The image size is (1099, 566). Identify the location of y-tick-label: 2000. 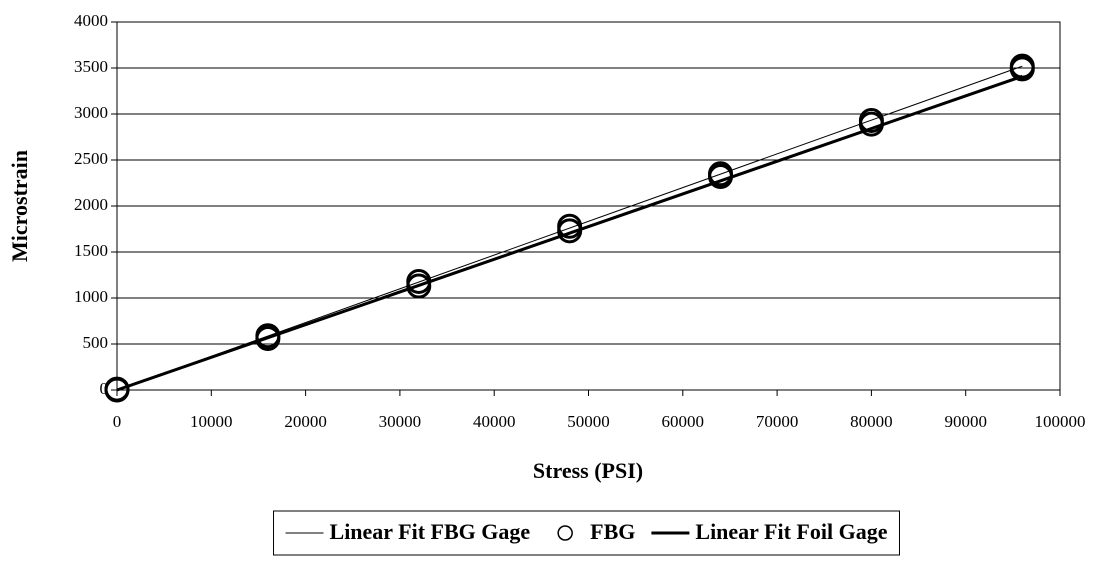
(91, 204).